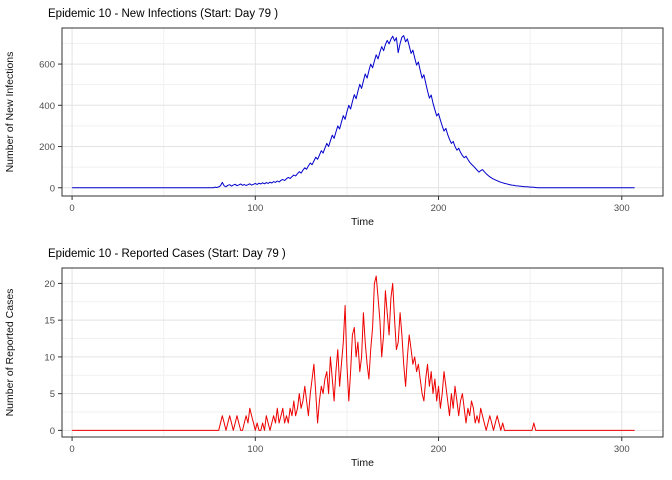 The width and height of the screenshot is (672, 480). Describe the element at coordinates (49, 321) in the screenshot. I see `y-tick-label: 15` at that location.